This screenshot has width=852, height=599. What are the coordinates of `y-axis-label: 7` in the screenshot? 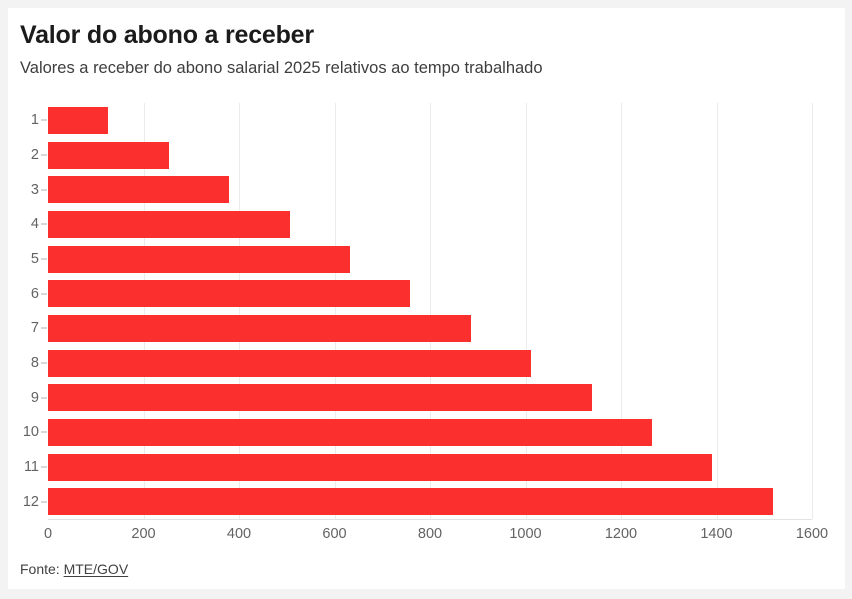 It's located at (34, 328).